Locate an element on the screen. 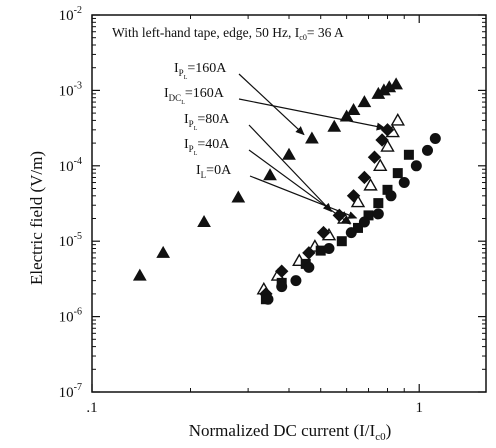 This screenshot has width=496, height=448. y-tick-label: 10⁻² is located at coordinates (70, 14).